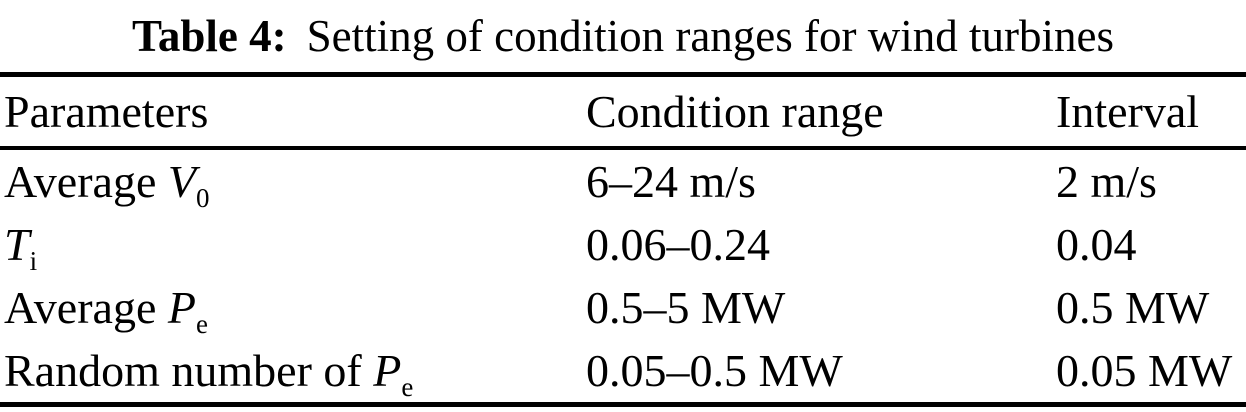  I want to click on cell-parameter: Random number of Pe, so click(293, 372).